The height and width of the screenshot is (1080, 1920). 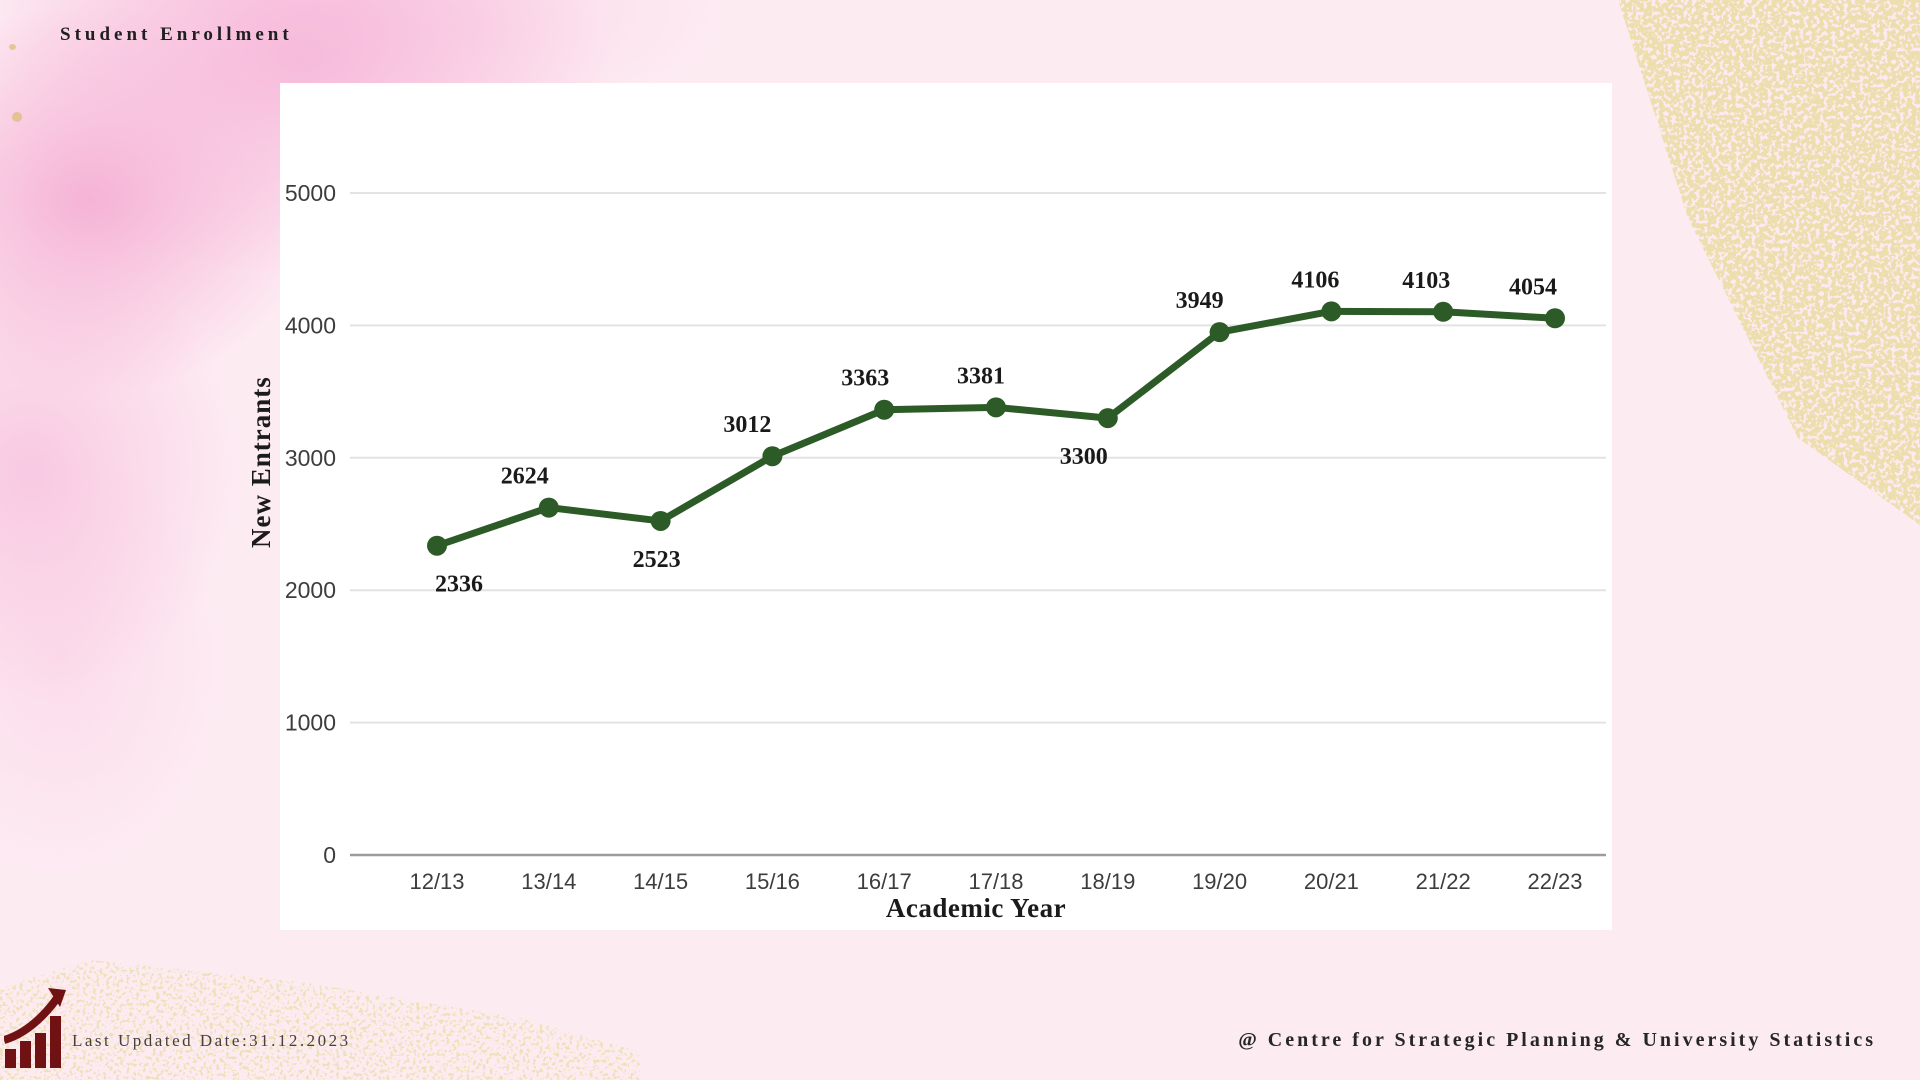 What do you see at coordinates (35, 1028) in the screenshot?
I see `growth-chart-icon` at bounding box center [35, 1028].